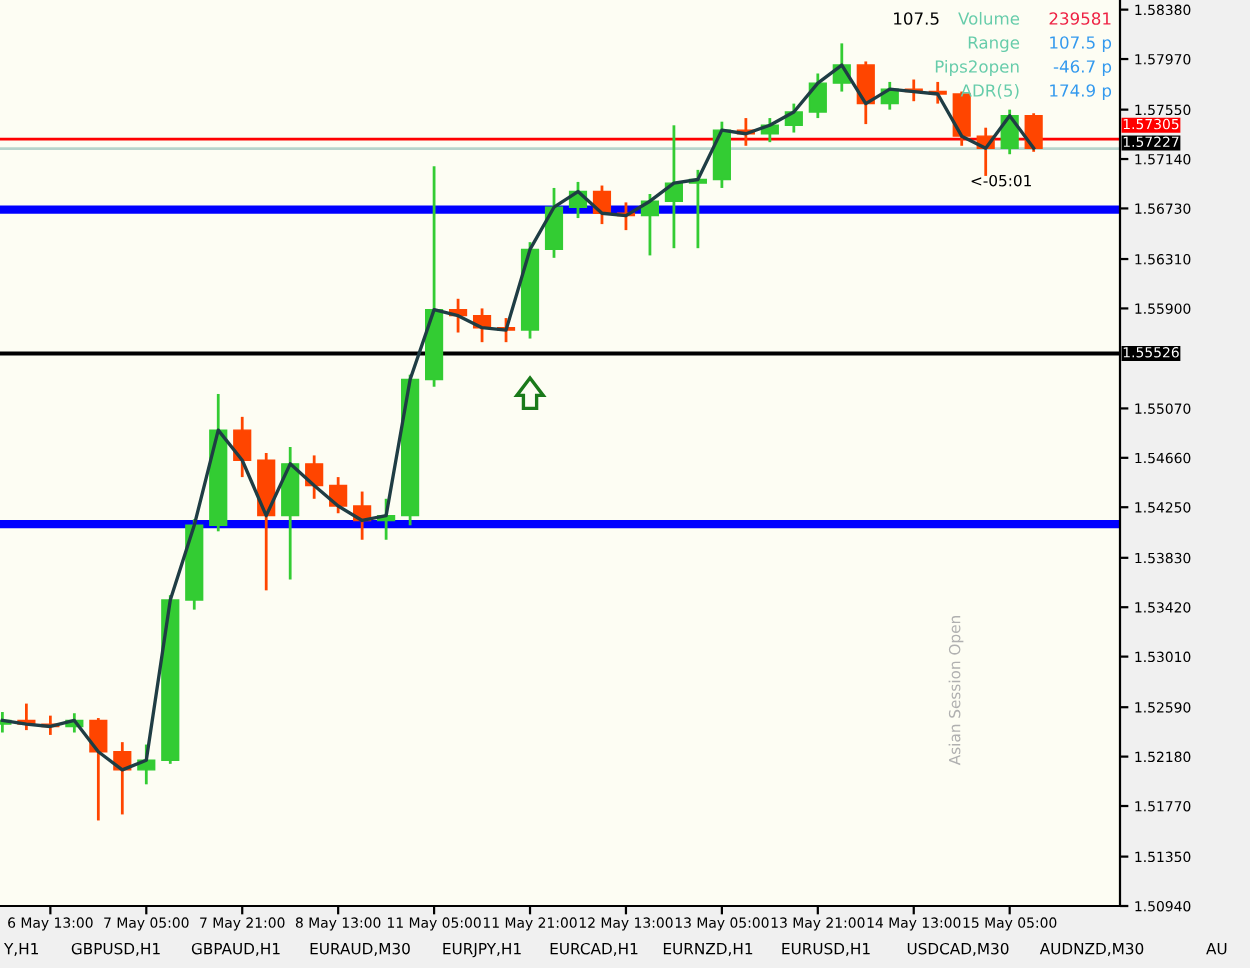  I want to click on annotation: Pips2open, so click(977, 68).